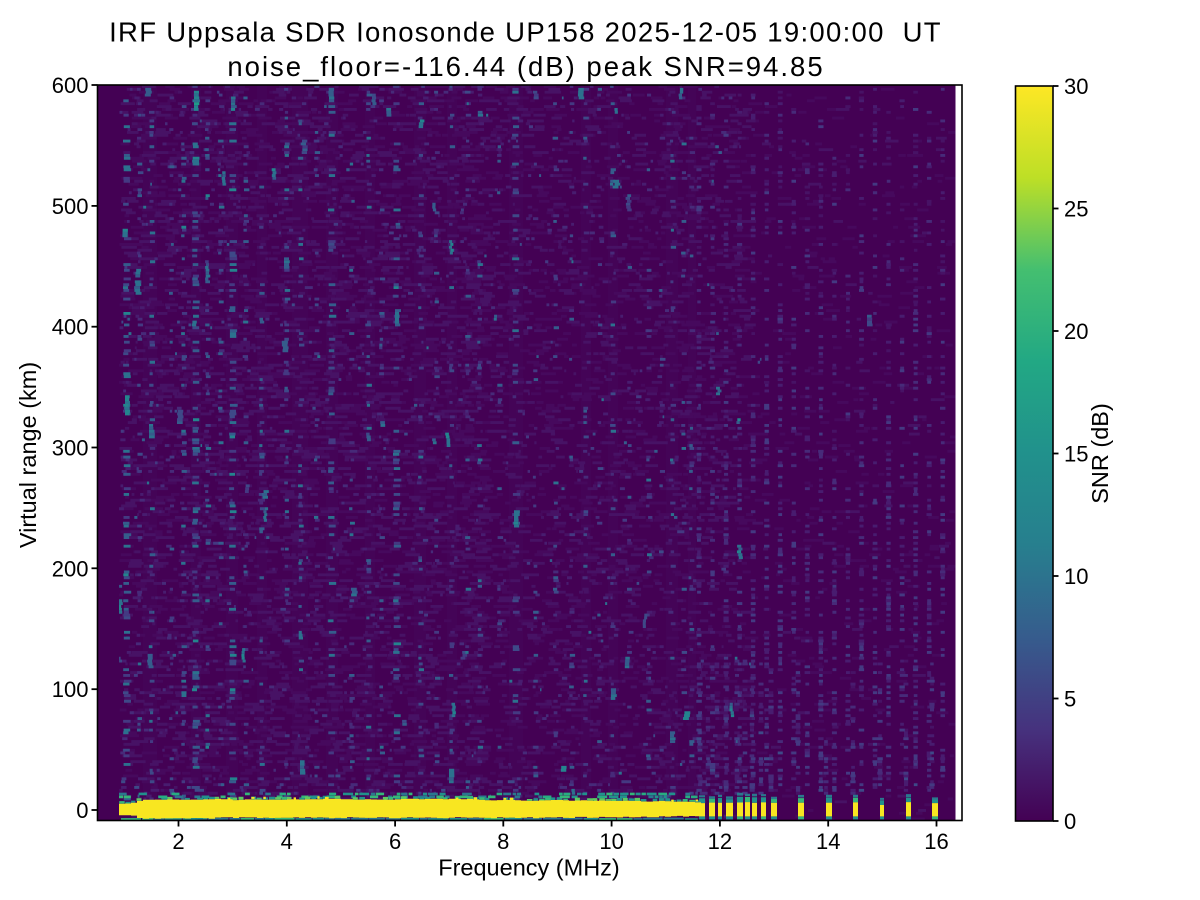 The image size is (1200, 900). Describe the element at coordinates (1076, 454) in the screenshot. I see `svg-text: 15` at that location.